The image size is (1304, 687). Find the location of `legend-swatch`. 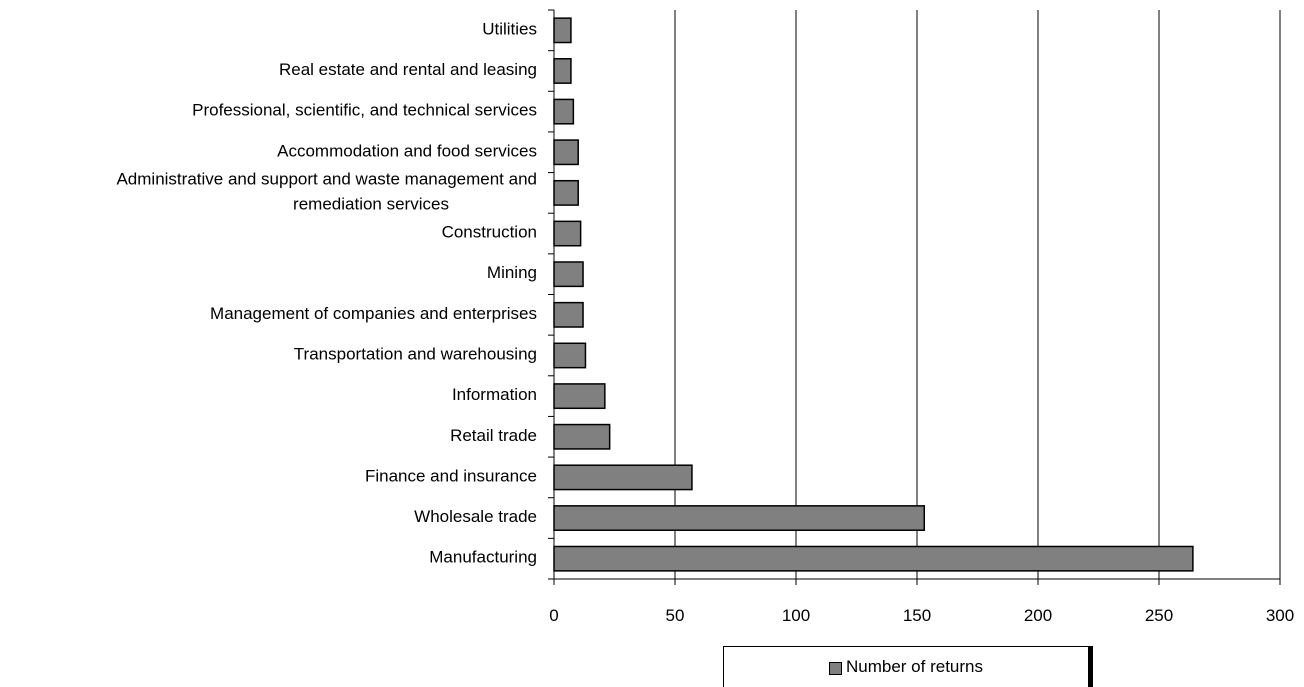

legend-swatch is located at coordinates (835, 668).